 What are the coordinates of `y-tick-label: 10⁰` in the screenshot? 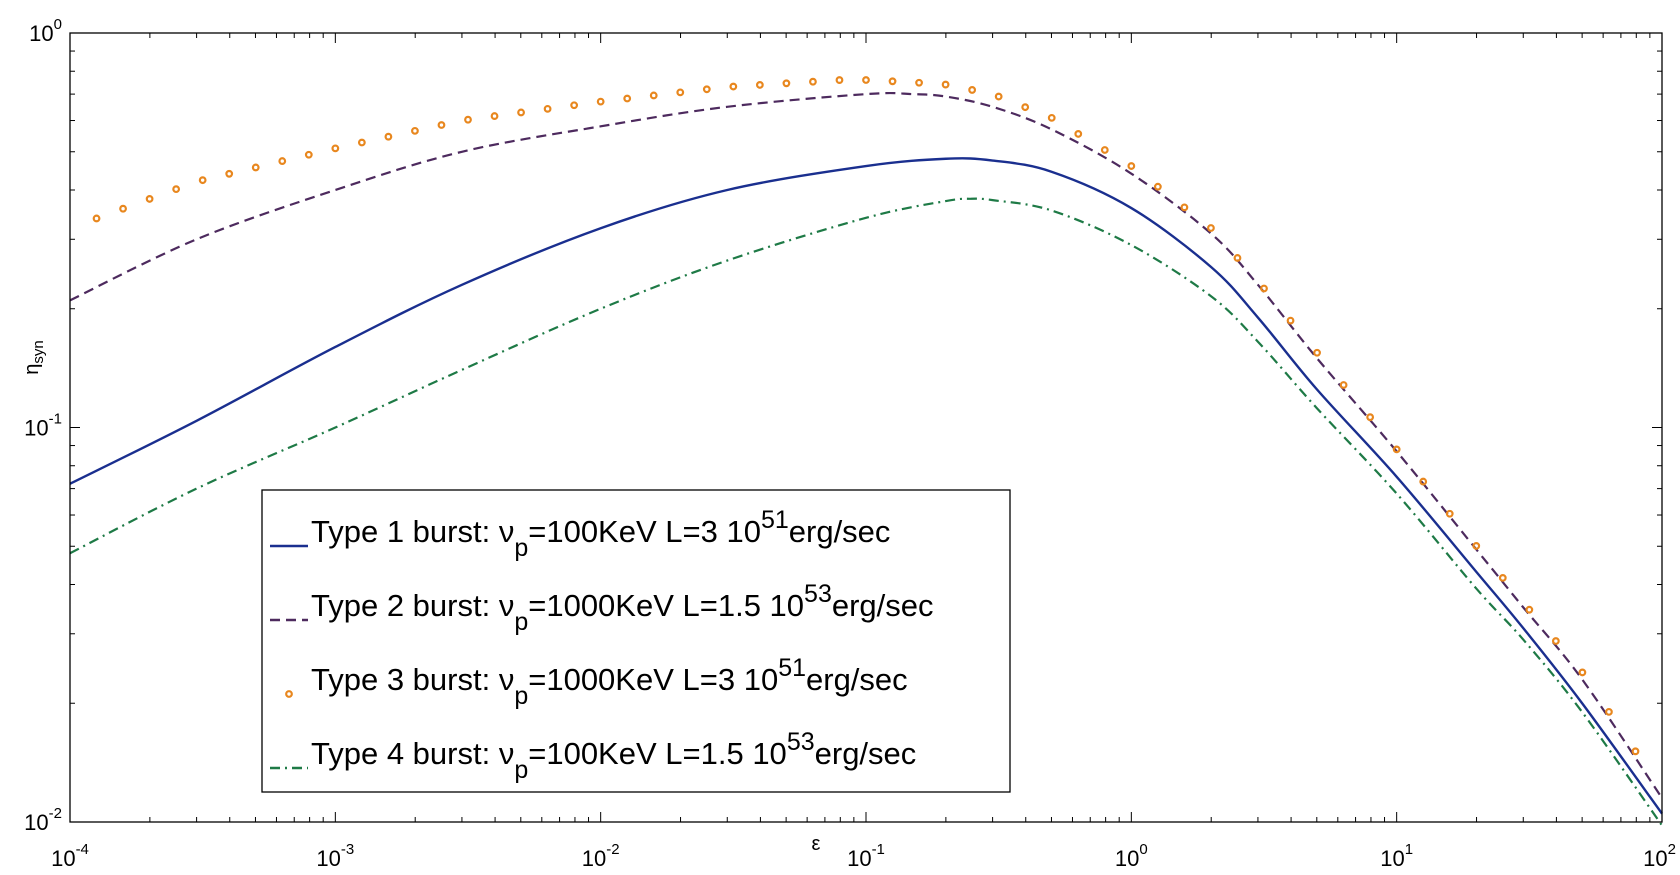 It's located at (45, 31).